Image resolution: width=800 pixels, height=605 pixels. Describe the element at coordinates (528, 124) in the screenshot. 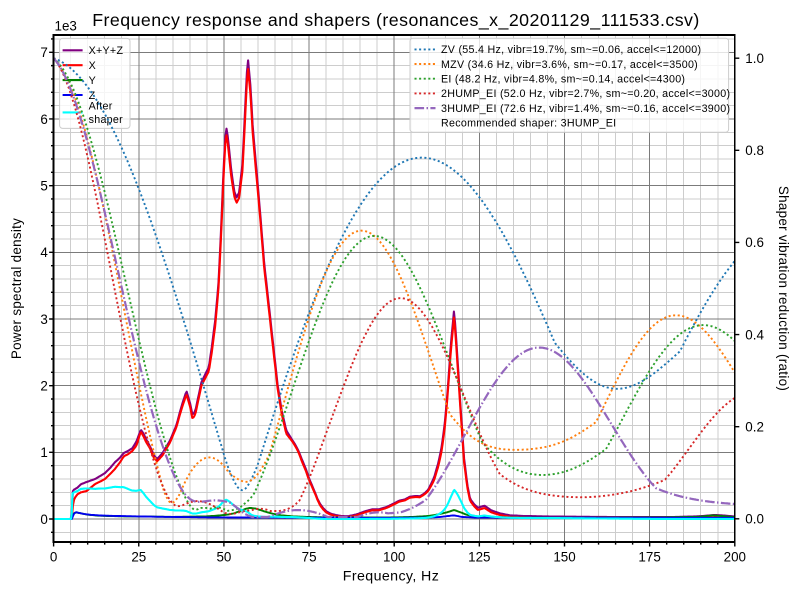

I see `svg-text: Recommended shaper: 3HUMP_EI` at that location.